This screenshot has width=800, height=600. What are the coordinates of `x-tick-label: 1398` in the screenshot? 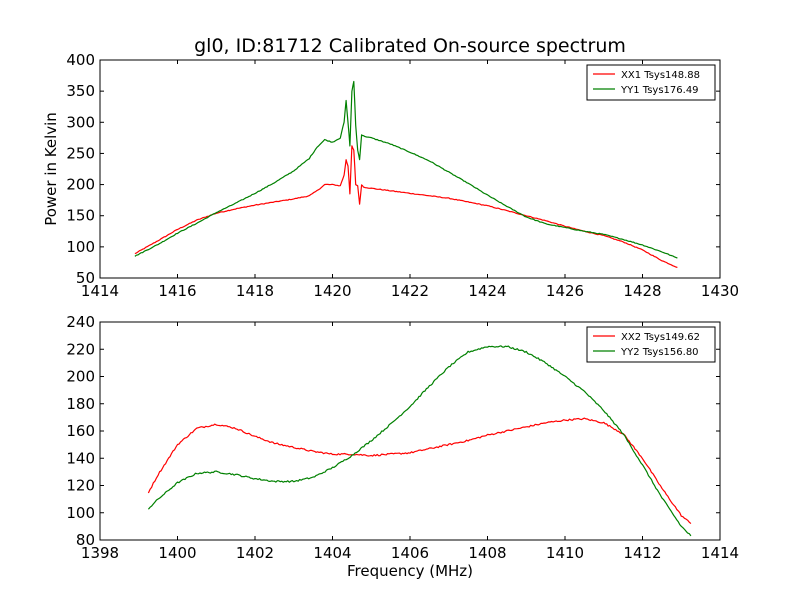 It's located at (100, 553).